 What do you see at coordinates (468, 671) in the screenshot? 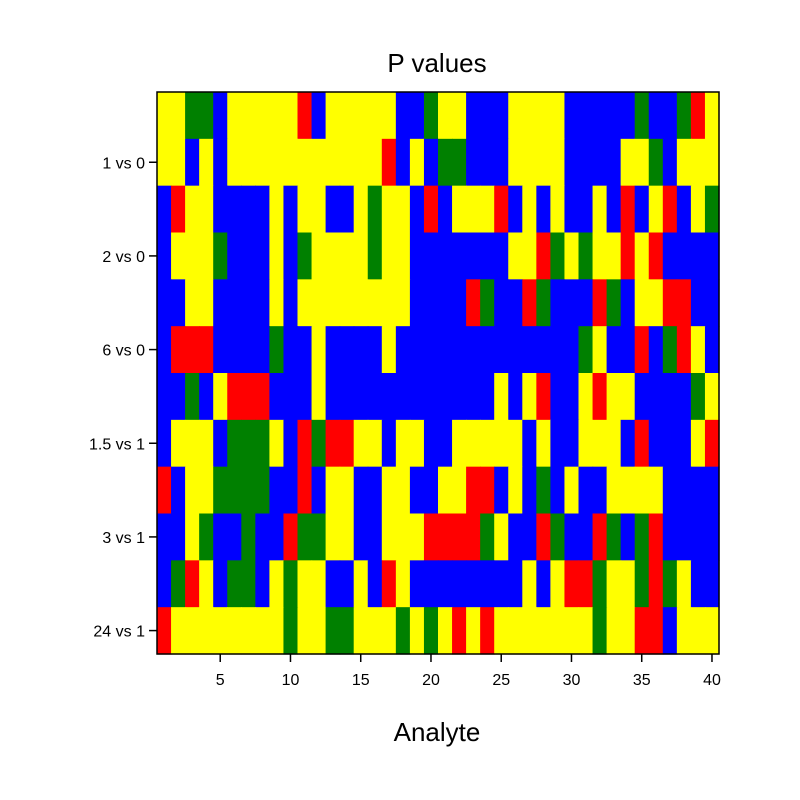
I see `x-axis: 5 10 15 20 25 30 35 40` at bounding box center [468, 671].